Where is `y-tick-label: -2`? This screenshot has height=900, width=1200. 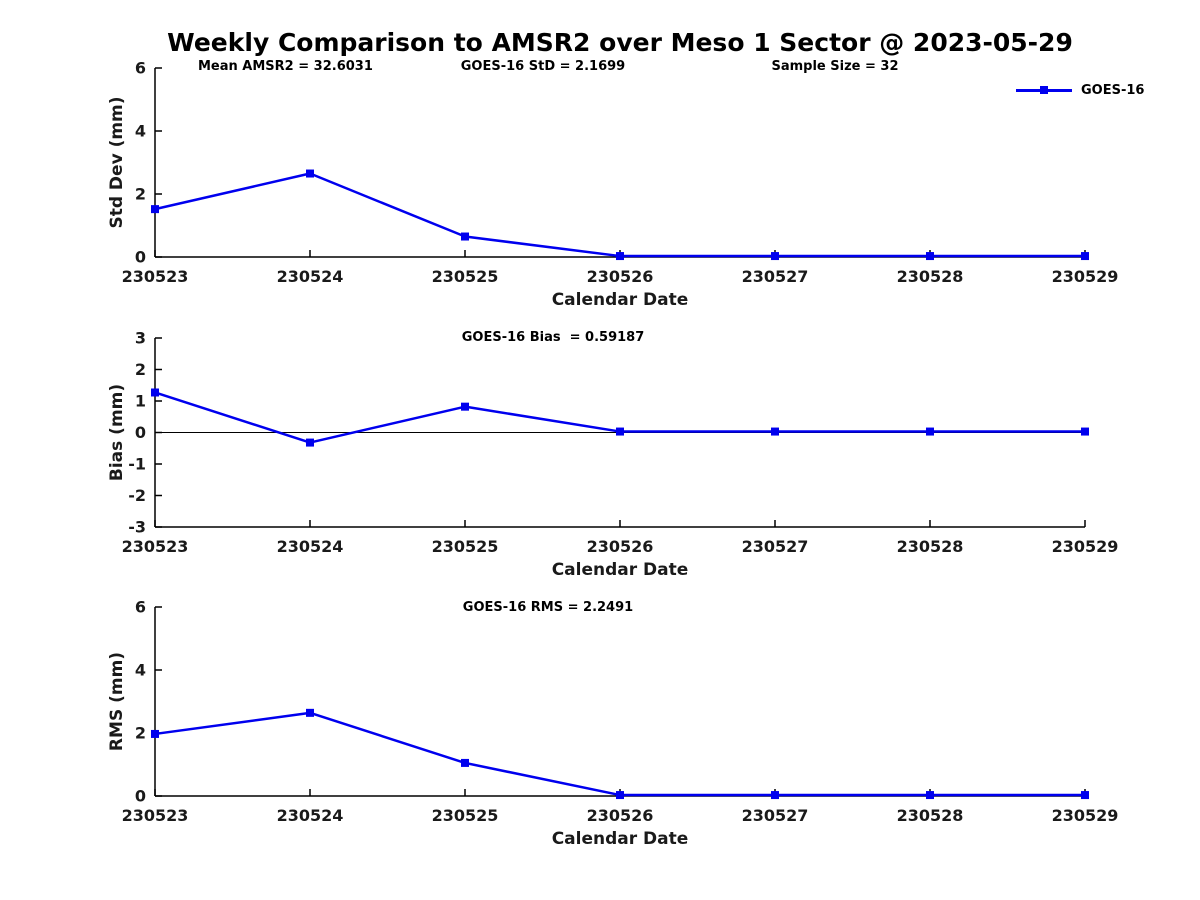
y-tick-label: -2 is located at coordinates (137, 495).